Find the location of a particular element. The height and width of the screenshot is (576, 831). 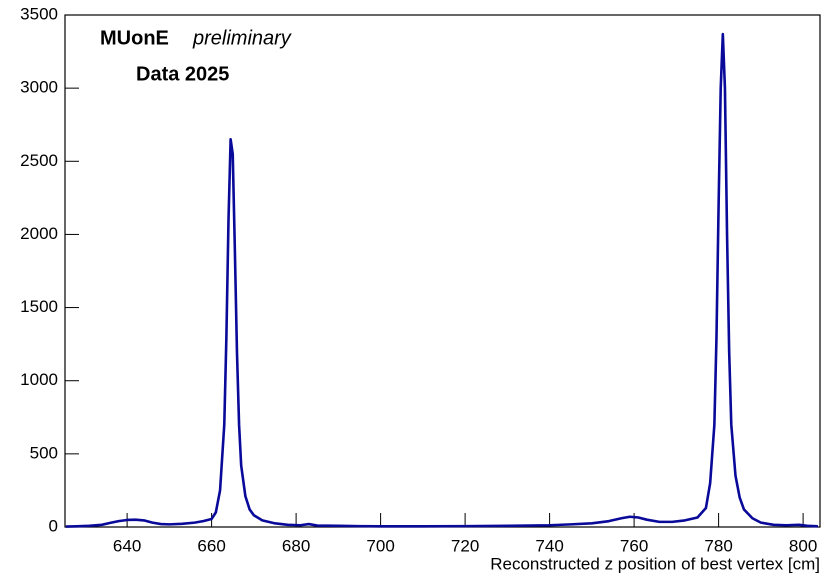

x-tick-label: 800 is located at coordinates (803, 545).